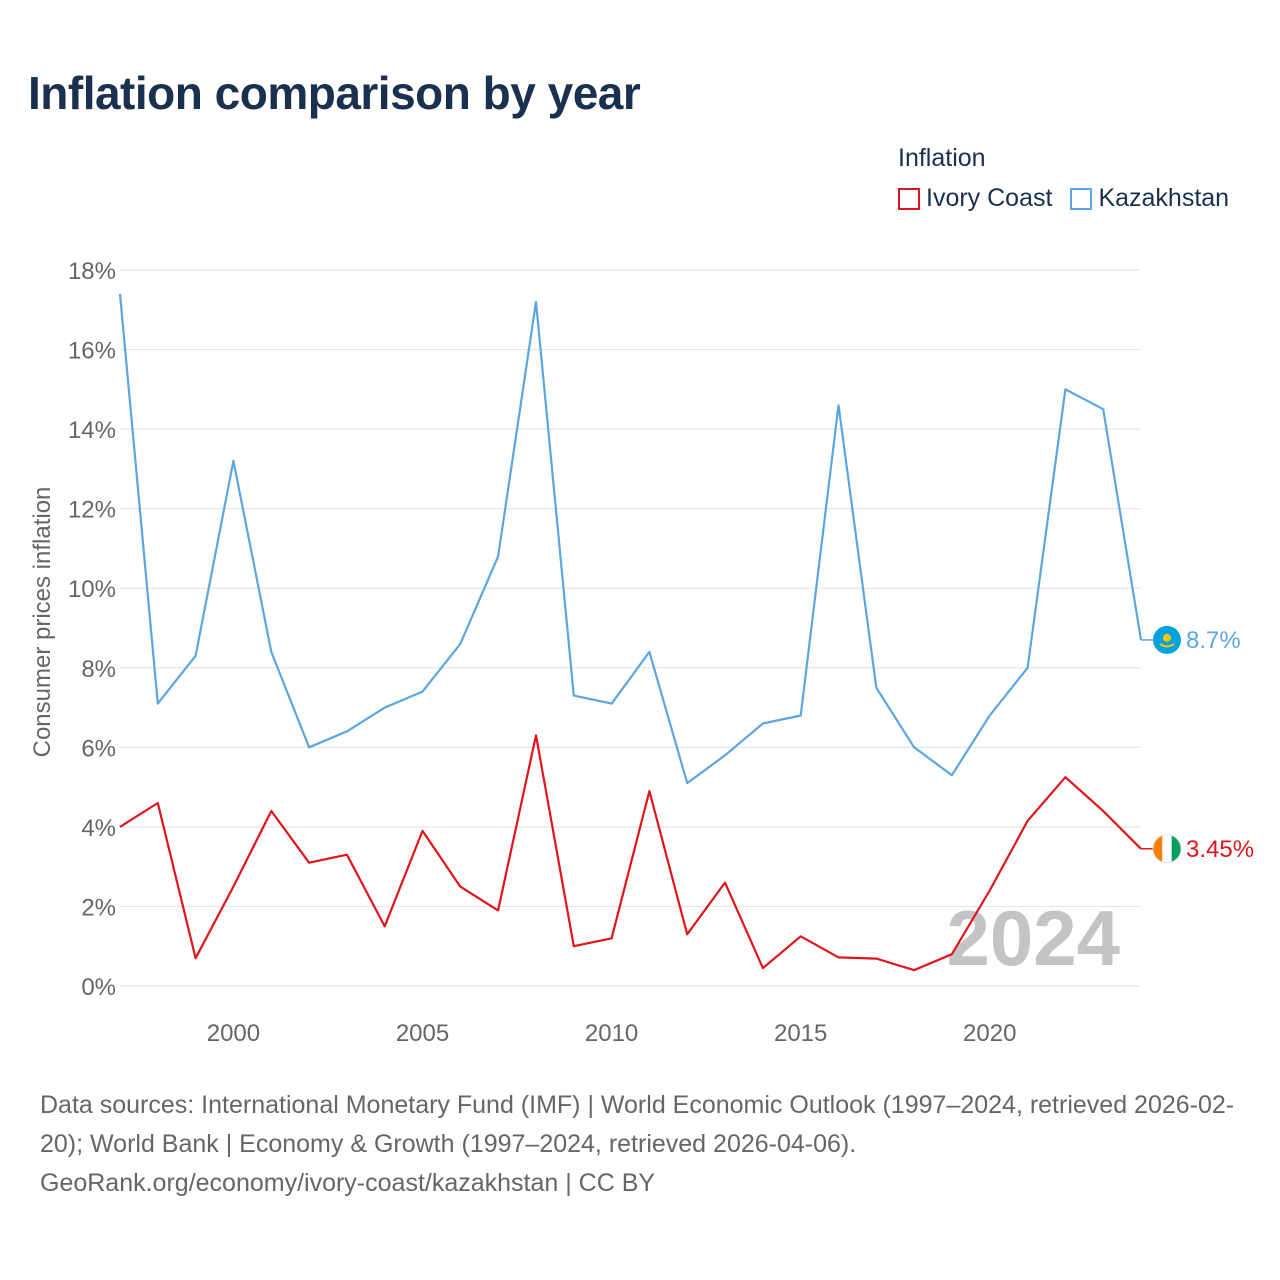  Describe the element at coordinates (1220, 849) in the screenshot. I see `end-label-ivory-coast: 3.45%` at that location.